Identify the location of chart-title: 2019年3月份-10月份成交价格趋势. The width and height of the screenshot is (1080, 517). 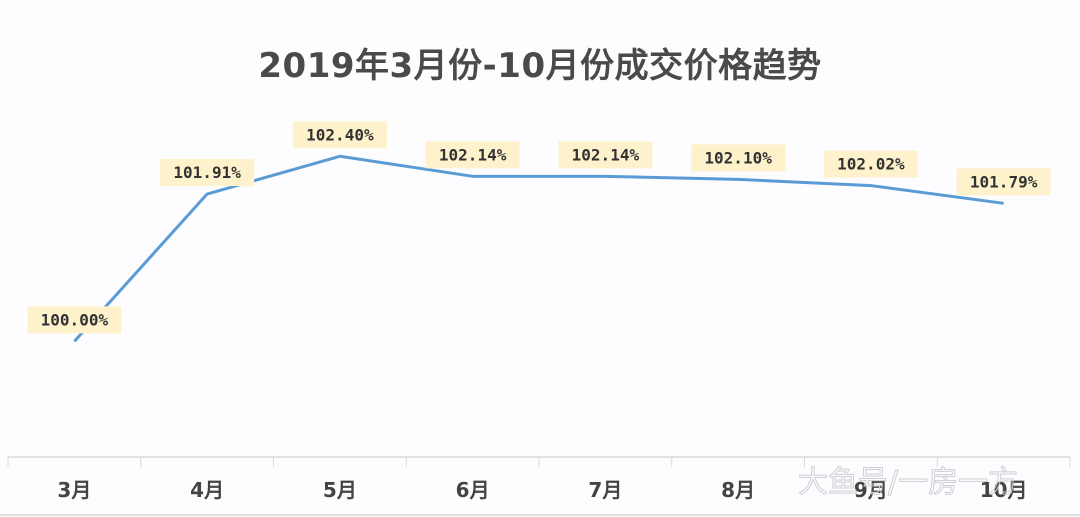
(540, 66).